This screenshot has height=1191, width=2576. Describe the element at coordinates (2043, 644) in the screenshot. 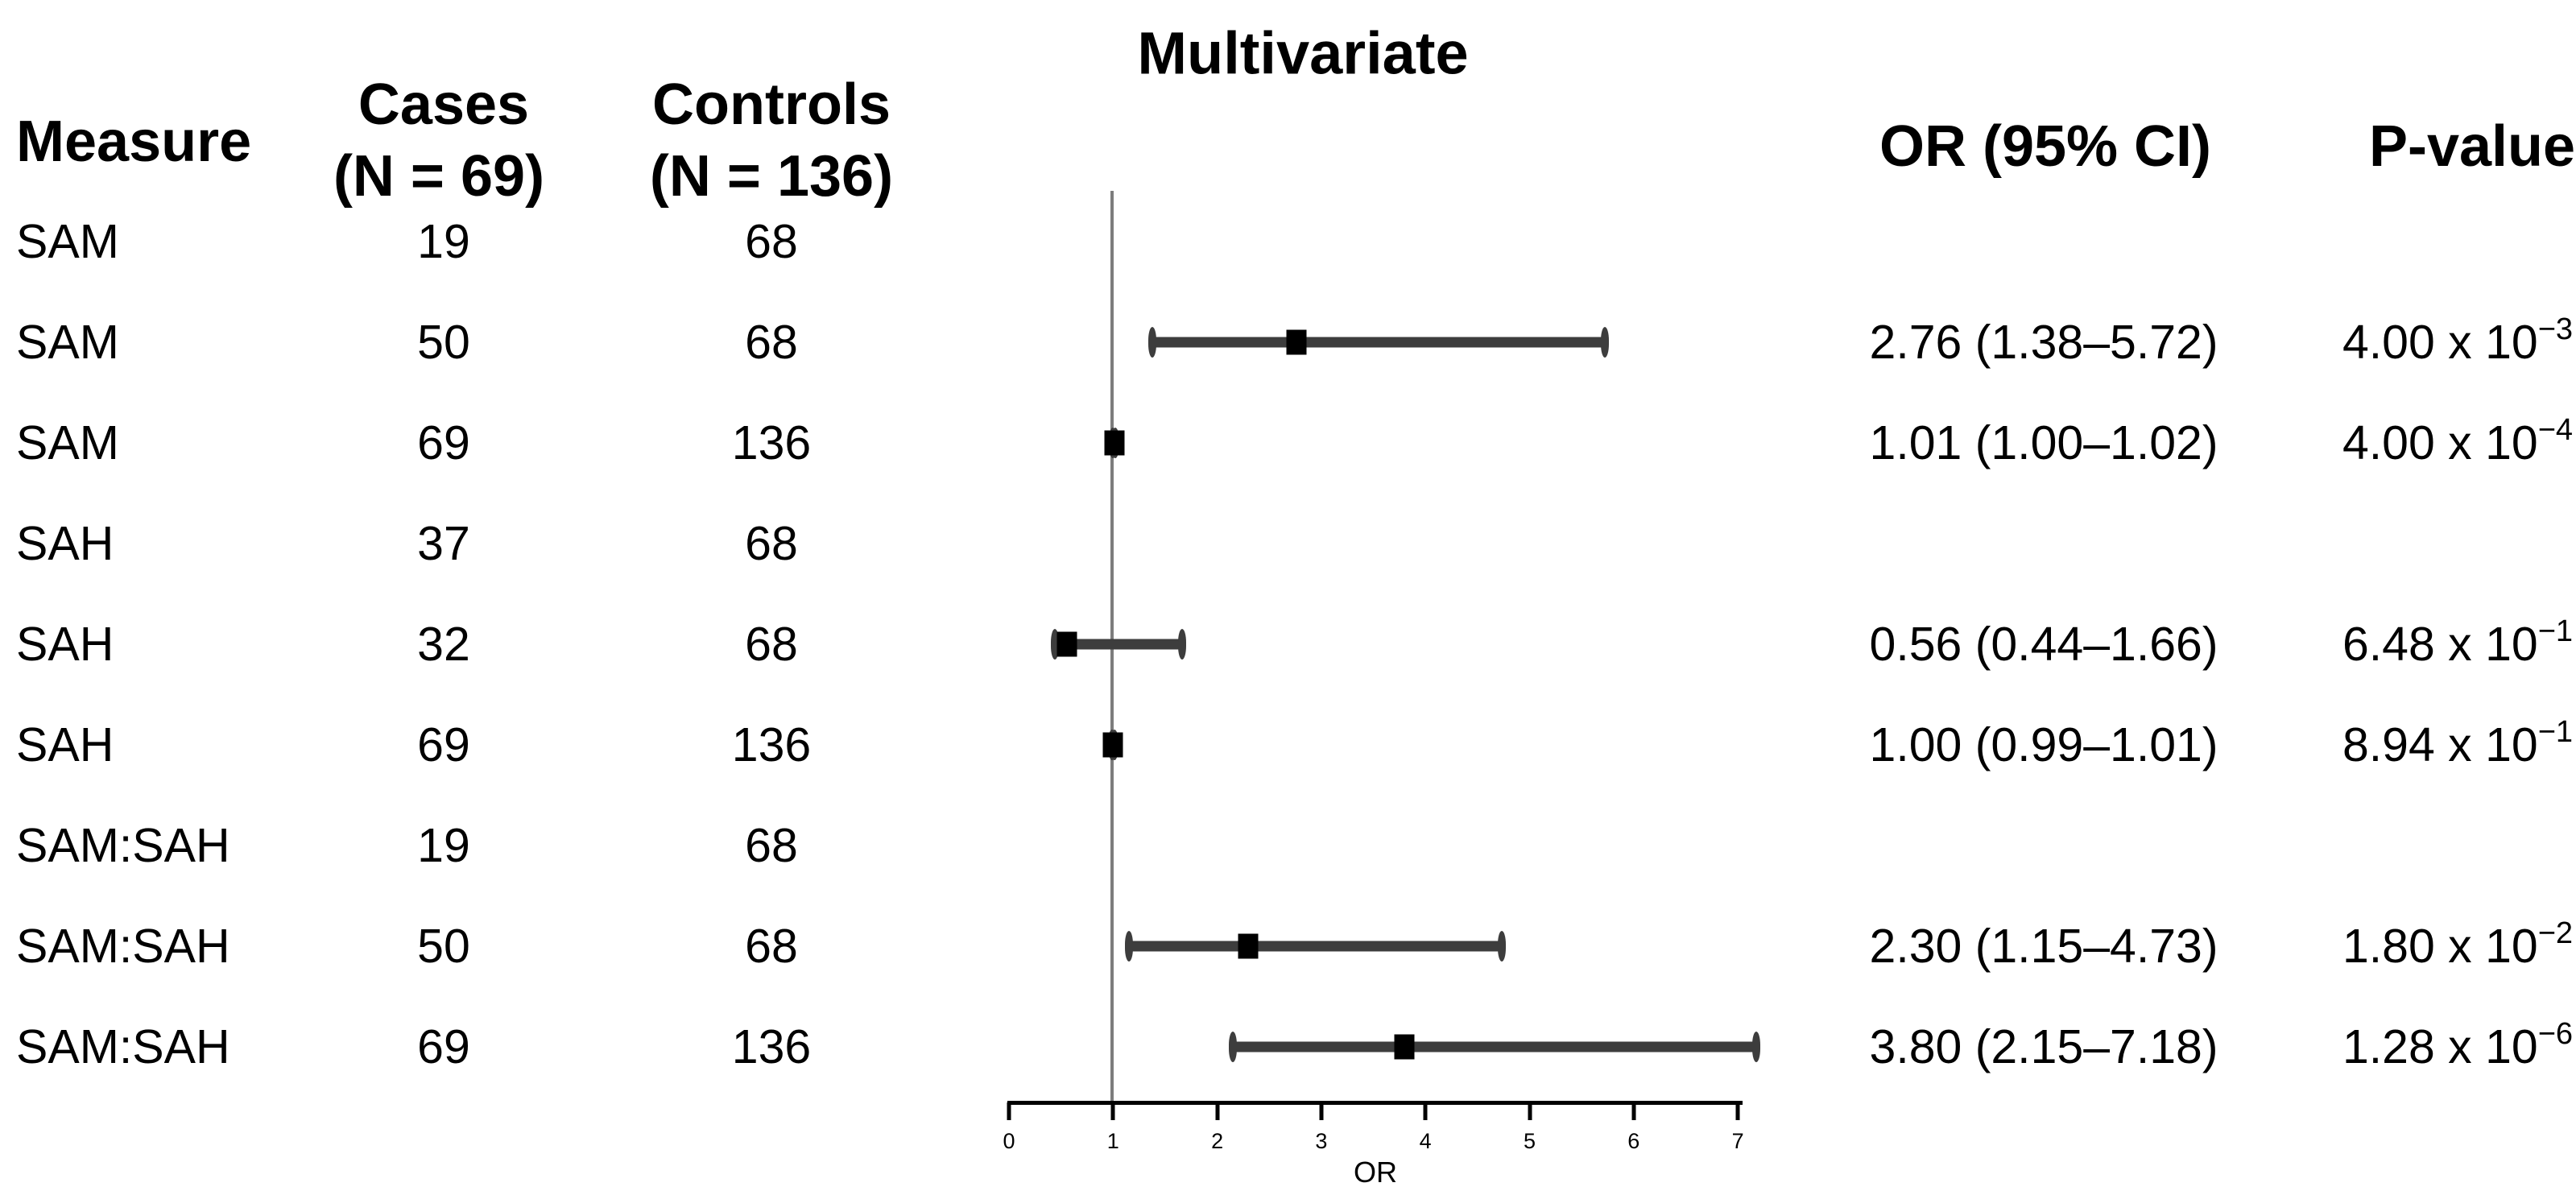

I see `row-or-ci: 0.56 (0.44–1.66)` at that location.